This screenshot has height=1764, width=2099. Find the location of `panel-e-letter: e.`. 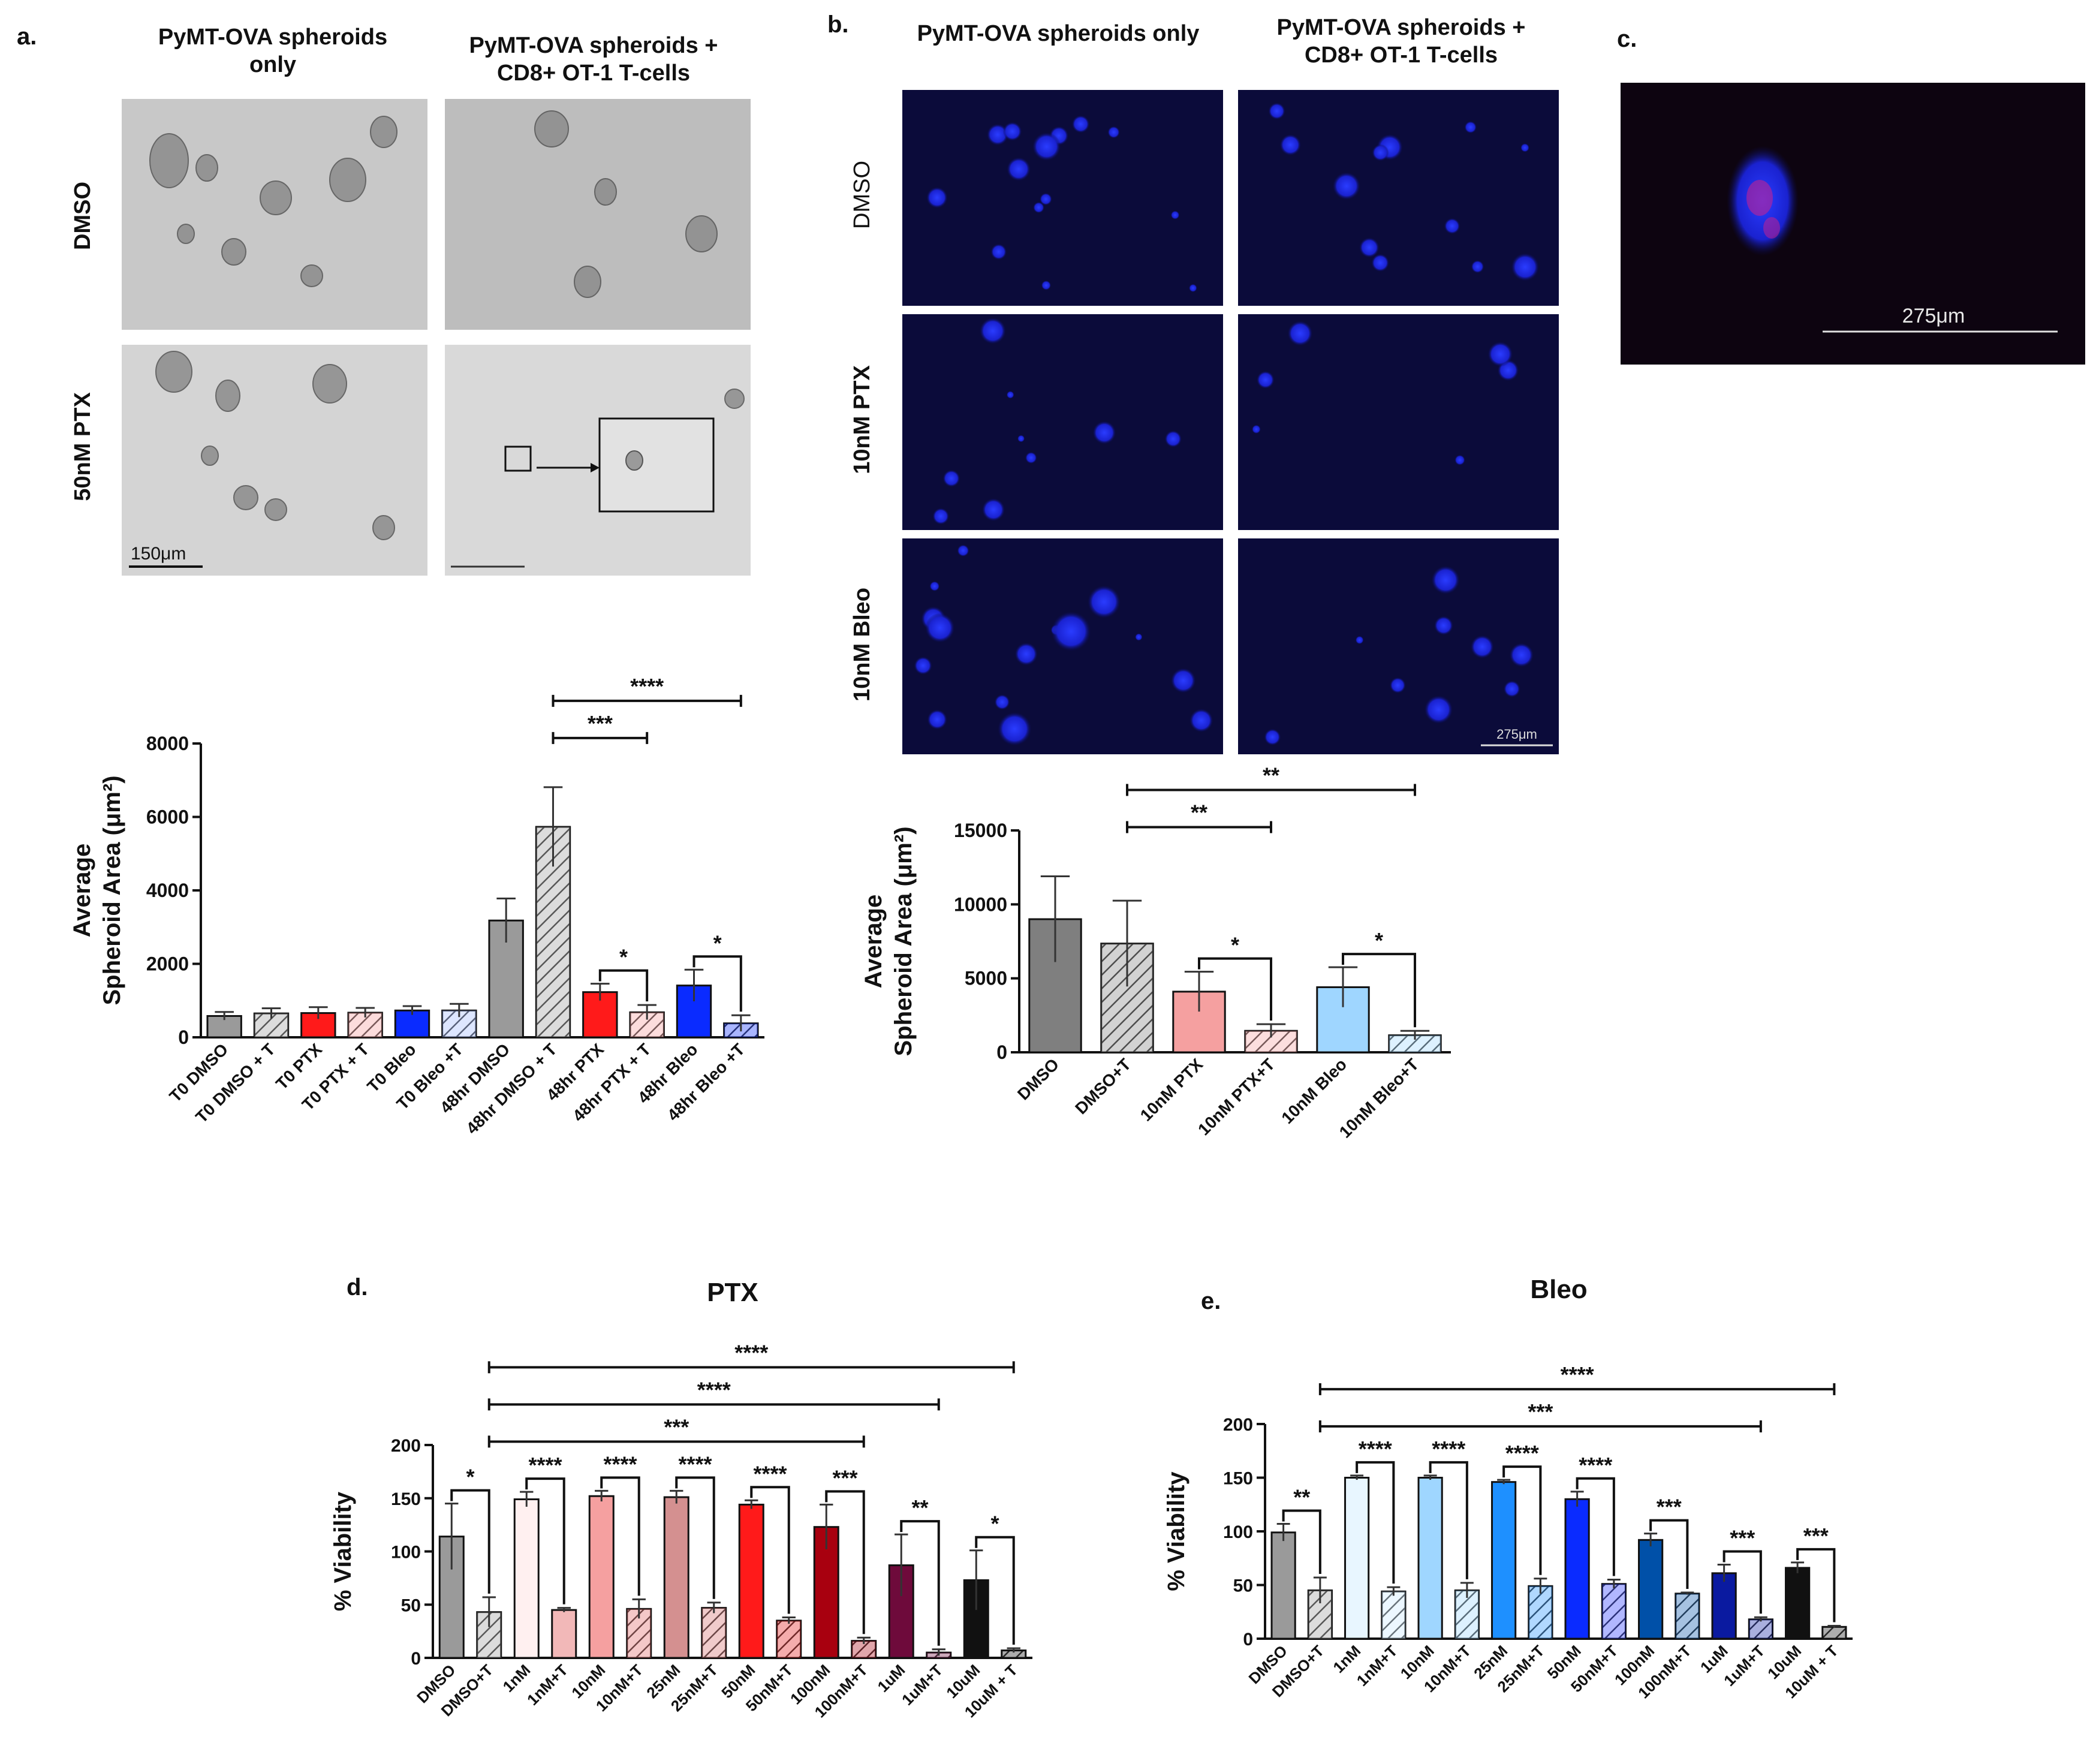

panel-e-letter: e. is located at coordinates (1211, 1301).